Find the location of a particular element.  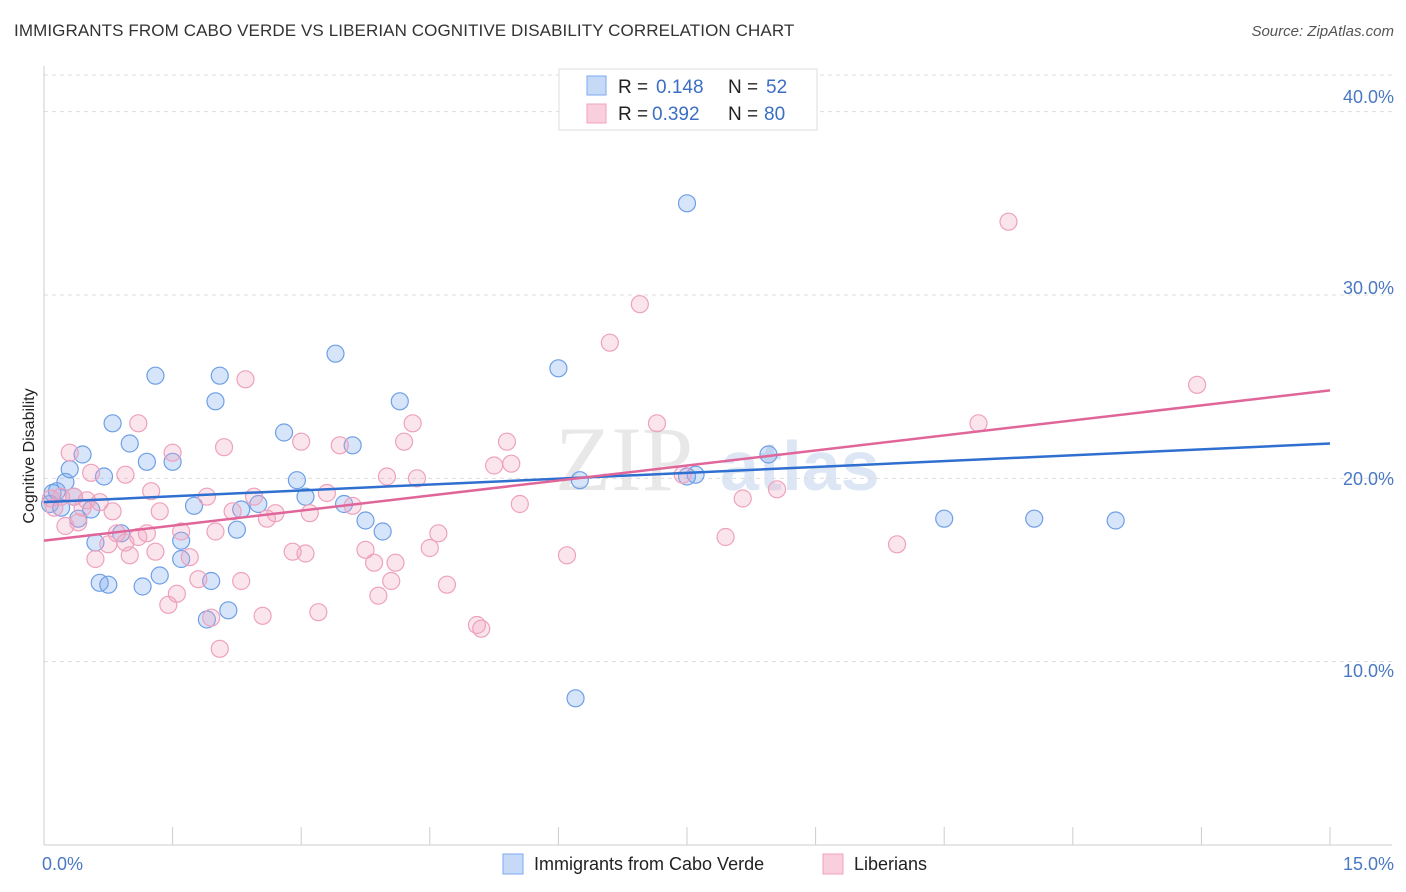

bottom-legend-swatch-blue is located at coordinates (513, 864).